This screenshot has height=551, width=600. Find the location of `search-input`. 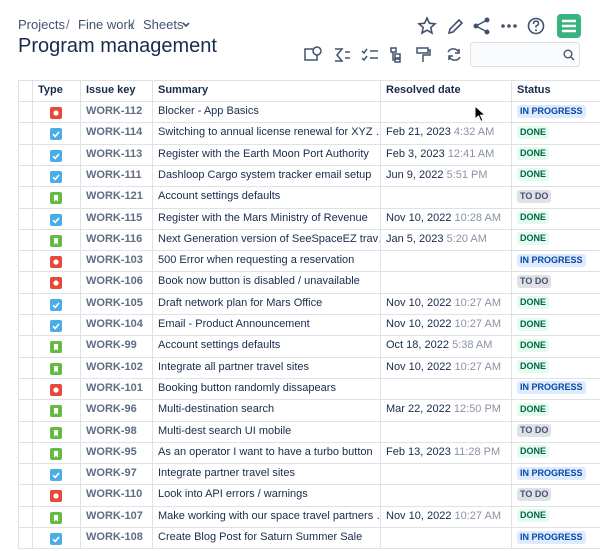

search-input is located at coordinates (525, 54).